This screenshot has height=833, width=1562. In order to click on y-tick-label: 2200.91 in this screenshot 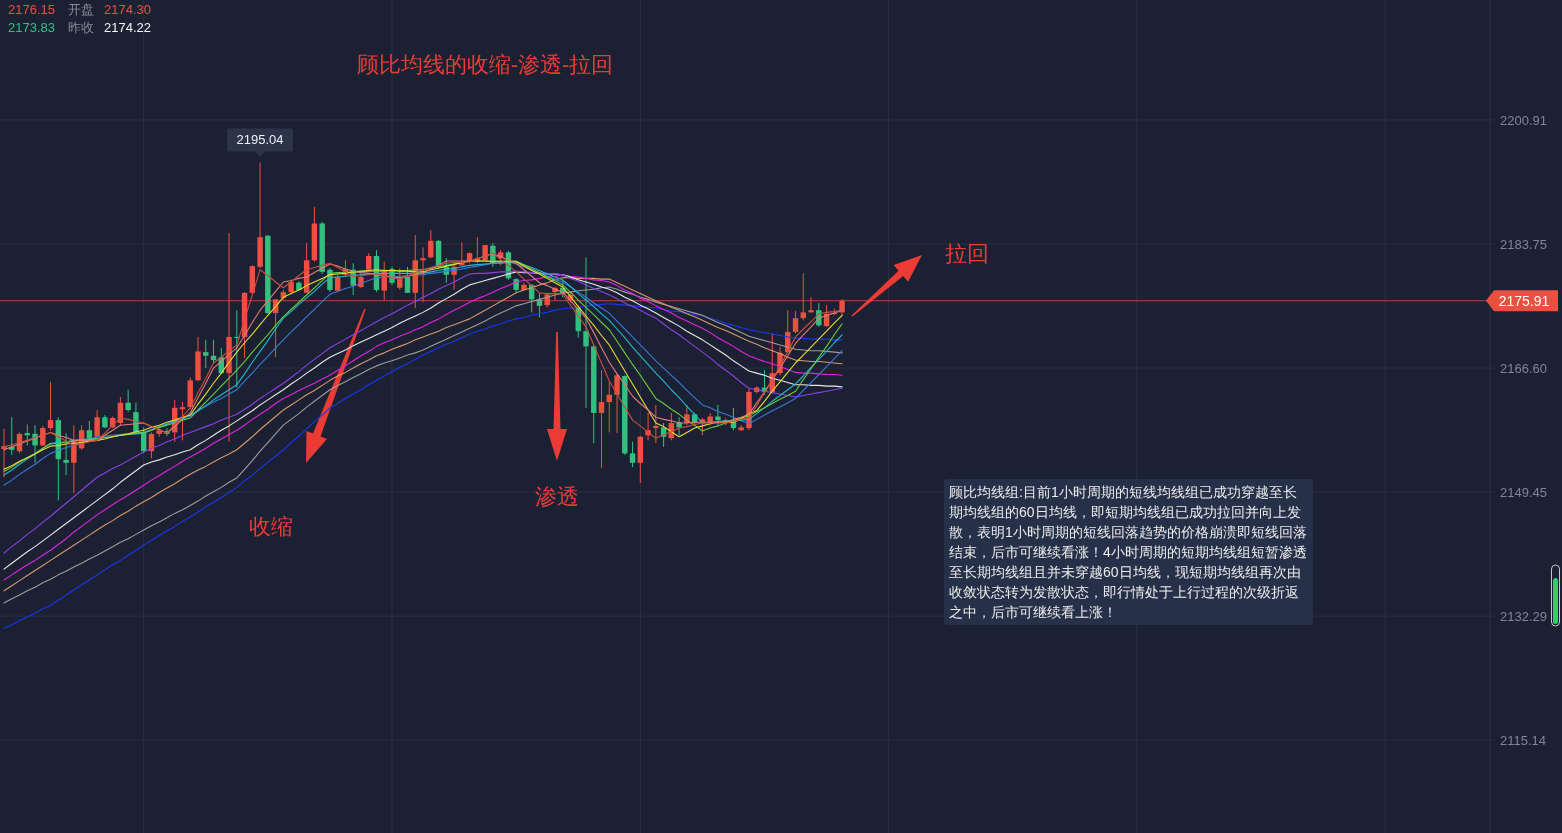, I will do `click(1523, 120)`.